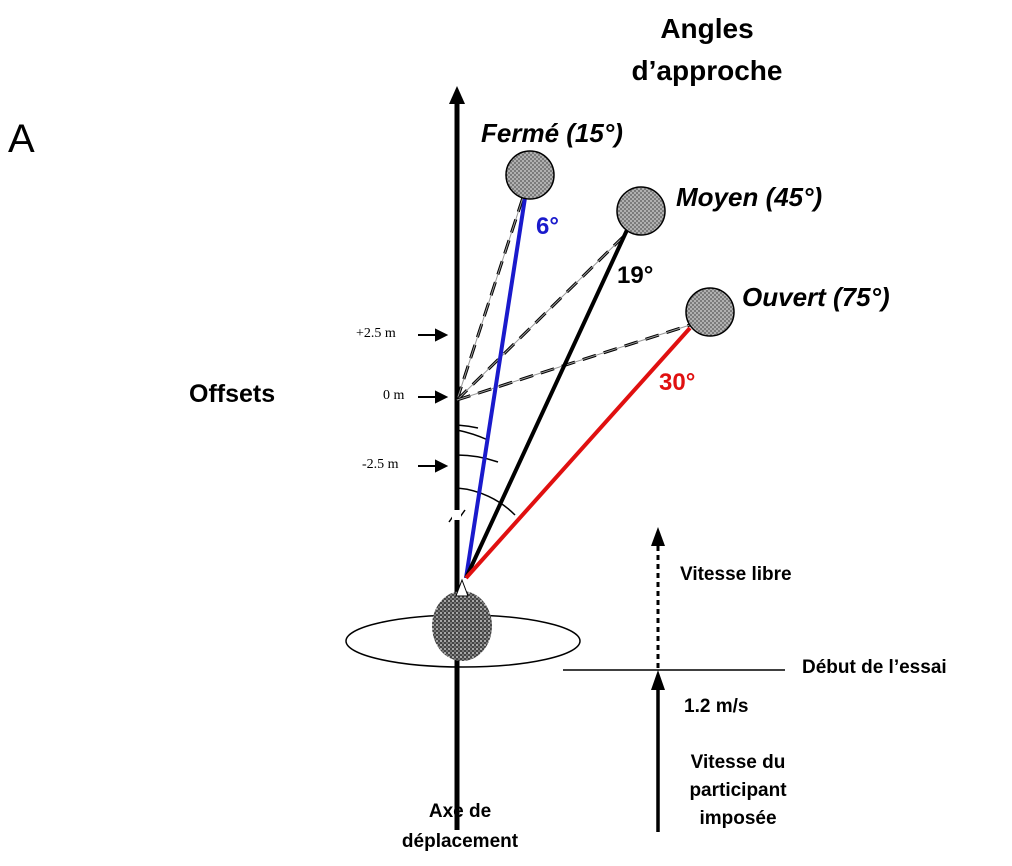 The width and height of the screenshot is (1012, 866). I want to click on speed-value-label: 1.2 m/s, so click(716, 706).